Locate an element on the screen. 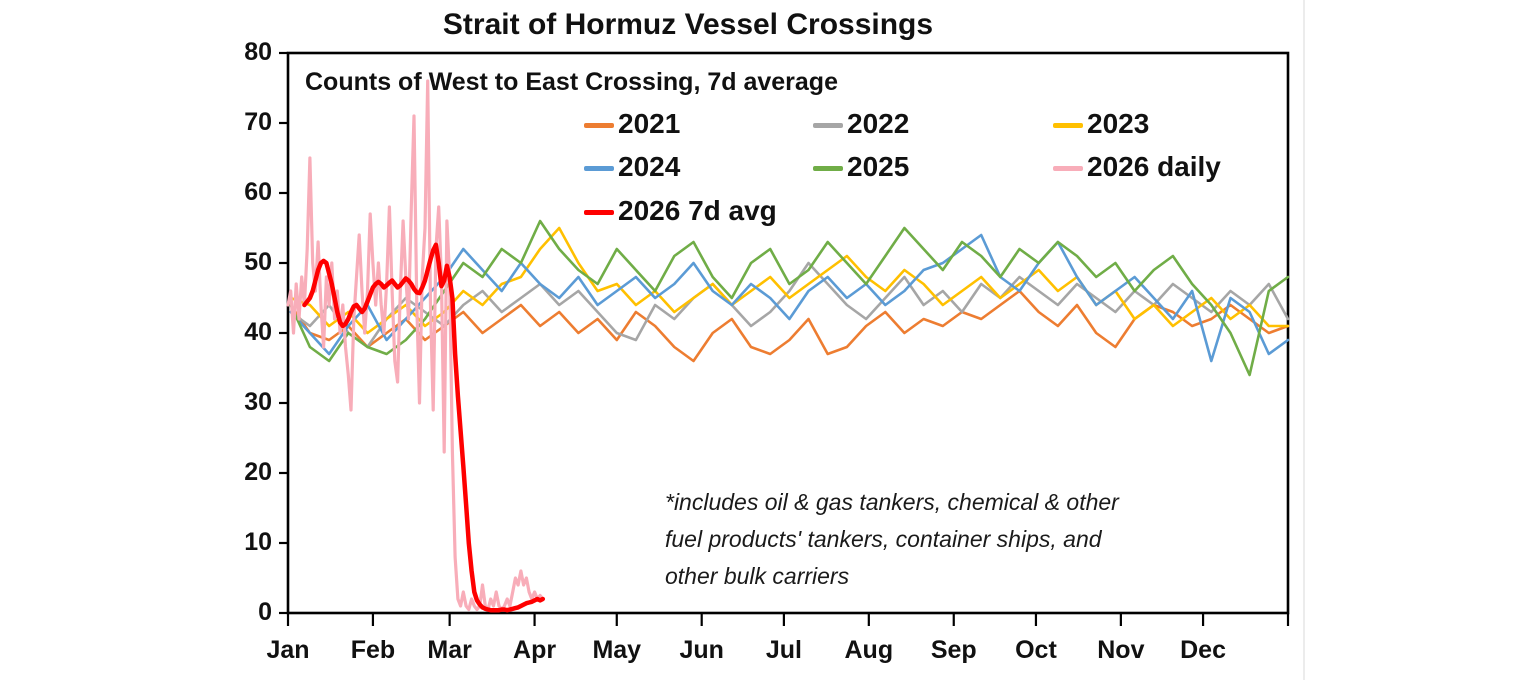 This screenshot has height=680, width=1536. chart-title: Strait of Hormuz Vessel Crossings is located at coordinates (688, 24).